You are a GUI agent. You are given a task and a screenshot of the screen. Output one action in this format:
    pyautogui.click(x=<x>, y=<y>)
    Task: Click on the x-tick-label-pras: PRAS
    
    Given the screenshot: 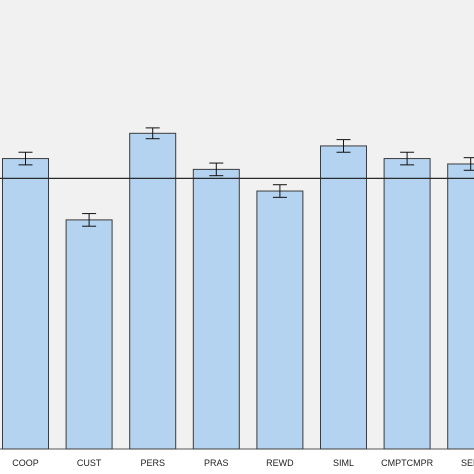 What is the action you would take?
    pyautogui.click(x=216, y=463)
    